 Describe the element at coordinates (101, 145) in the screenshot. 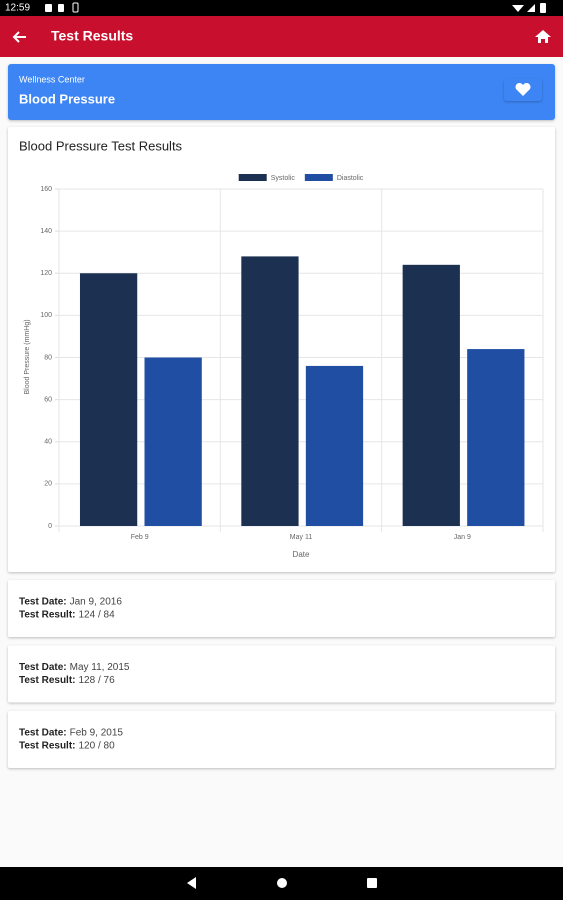

I see `chart-title: Blood Pressure Test Results` at that location.